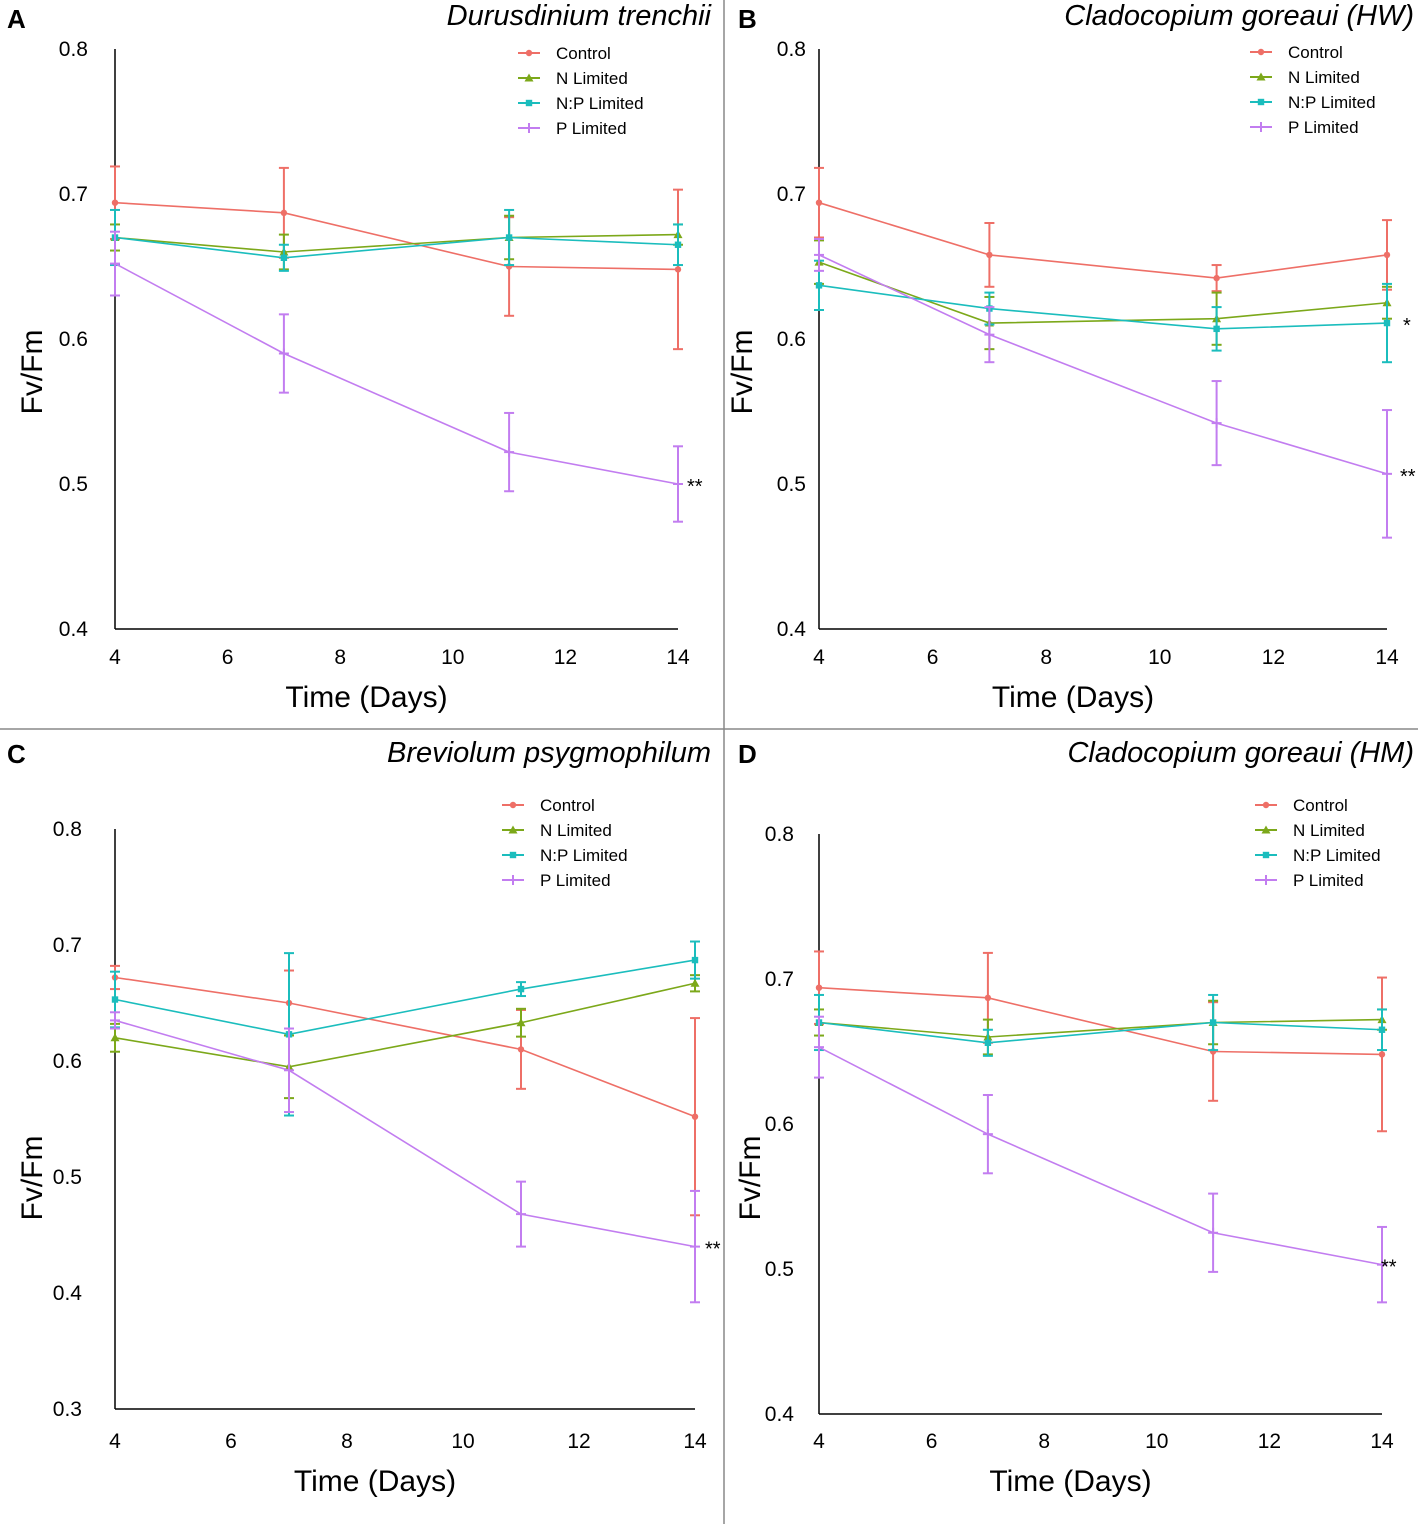 This screenshot has height=1524, width=1418. Describe the element at coordinates (576, 830) in the screenshot. I see `panel-c-legend-n-limited-label: N Limited` at that location.